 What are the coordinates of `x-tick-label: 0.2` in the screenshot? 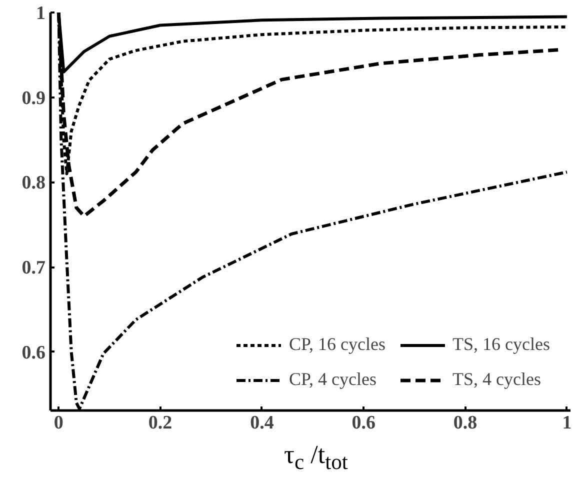 It's located at (160, 423).